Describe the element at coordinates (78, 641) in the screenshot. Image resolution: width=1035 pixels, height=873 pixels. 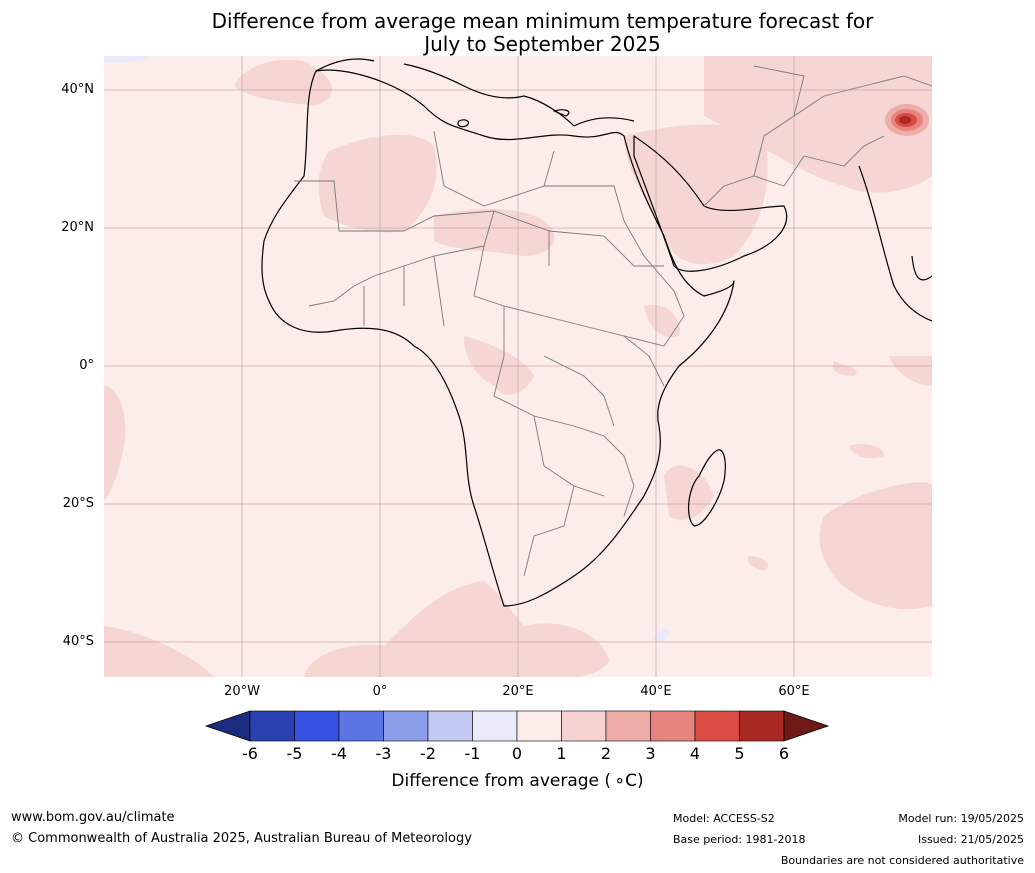
I see `lat-label-40s: 40°S` at that location.